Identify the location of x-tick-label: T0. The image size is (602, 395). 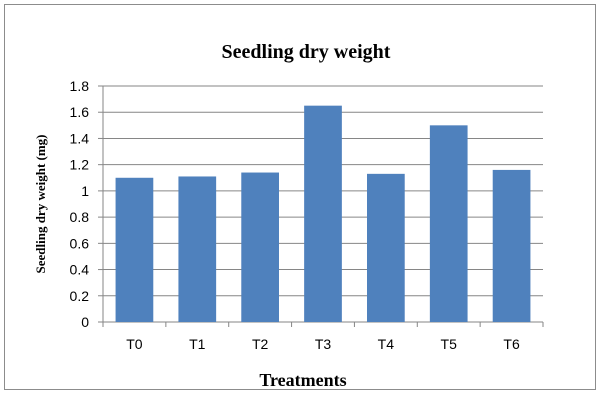
(134, 344).